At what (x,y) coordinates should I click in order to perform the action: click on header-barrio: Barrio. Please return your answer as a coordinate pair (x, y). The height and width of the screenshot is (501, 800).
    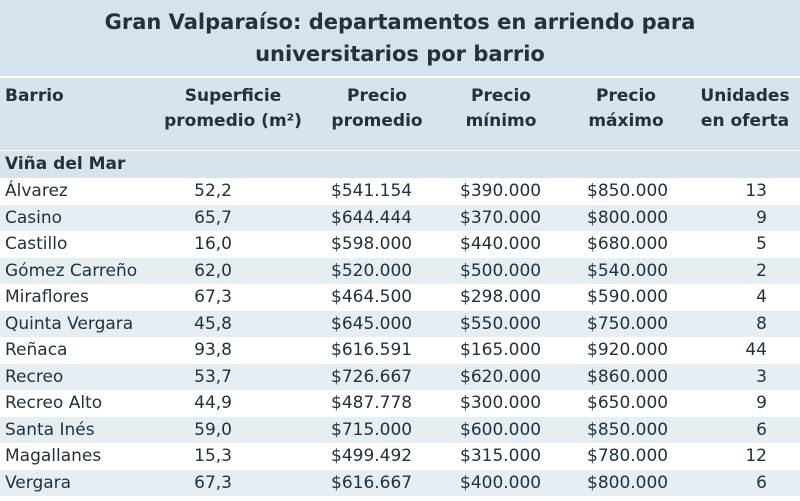
    Looking at the image, I should click on (34, 96).